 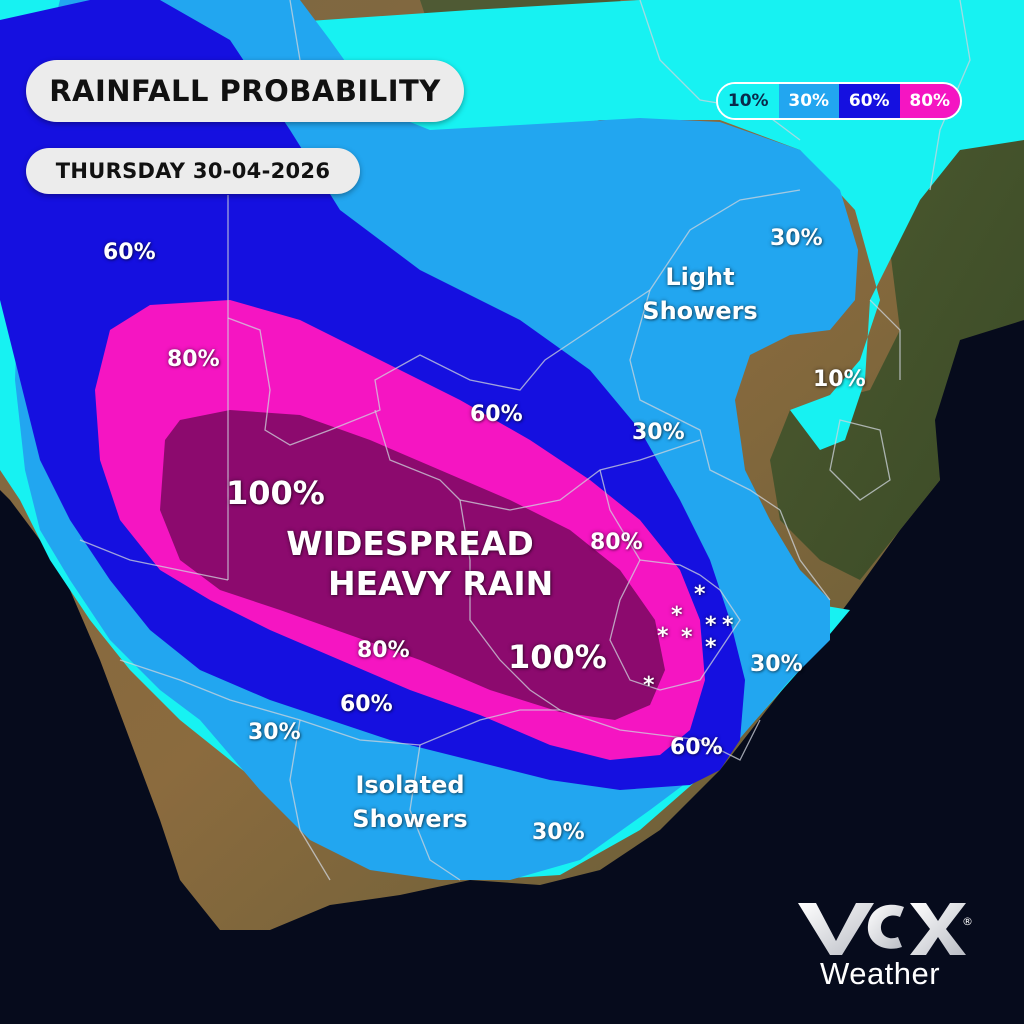 I want to click on probability-legend: 10% 30% 60% 80%, so click(x=839, y=101).